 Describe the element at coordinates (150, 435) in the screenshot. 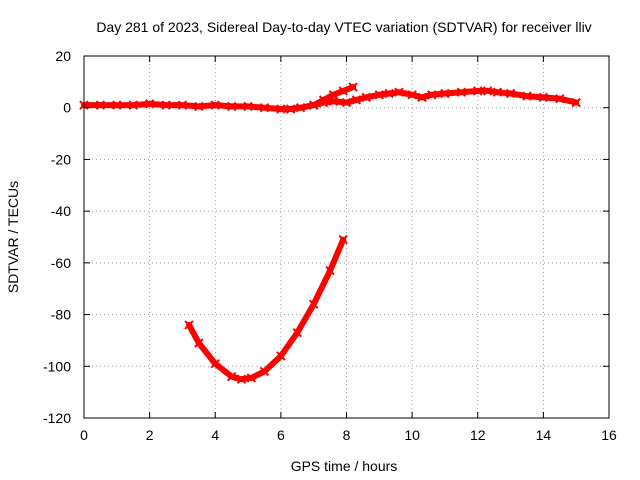

I see `x-tick-label: 2` at that location.